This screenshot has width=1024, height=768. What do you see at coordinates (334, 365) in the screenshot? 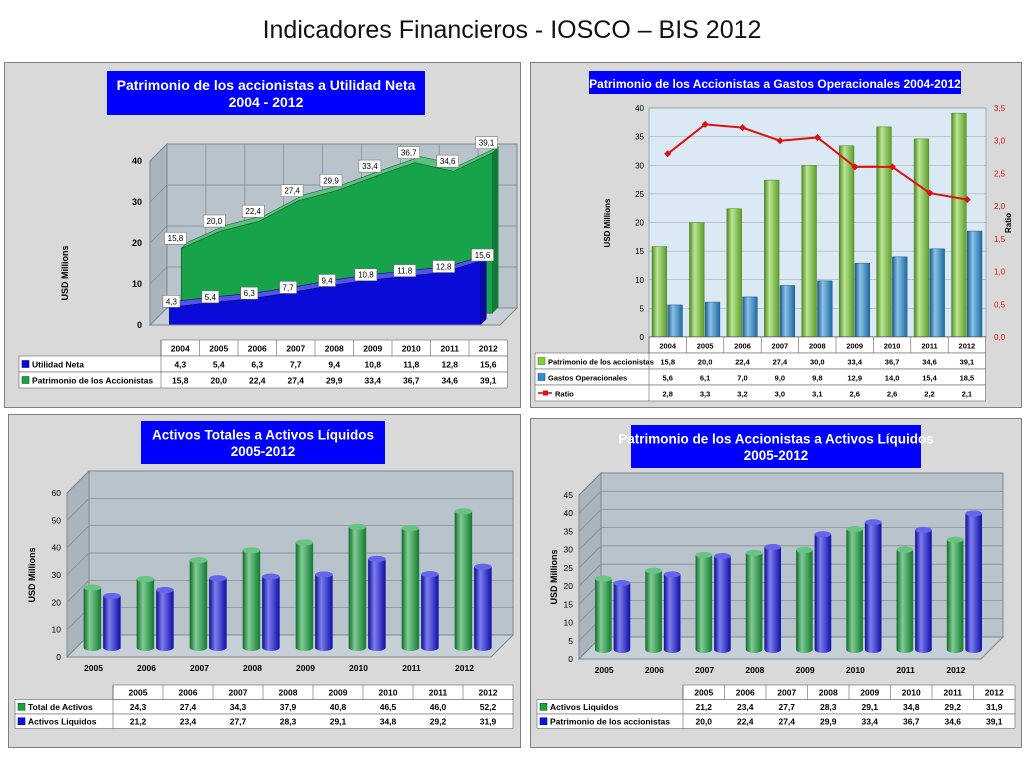
I see `table-cell-value: 9,4` at bounding box center [334, 365].